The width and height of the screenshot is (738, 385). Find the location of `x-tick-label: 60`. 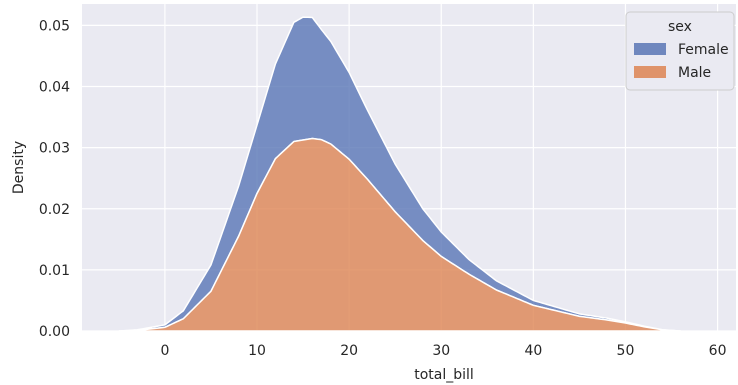

x-tick-label: 60 is located at coordinates (718, 351).